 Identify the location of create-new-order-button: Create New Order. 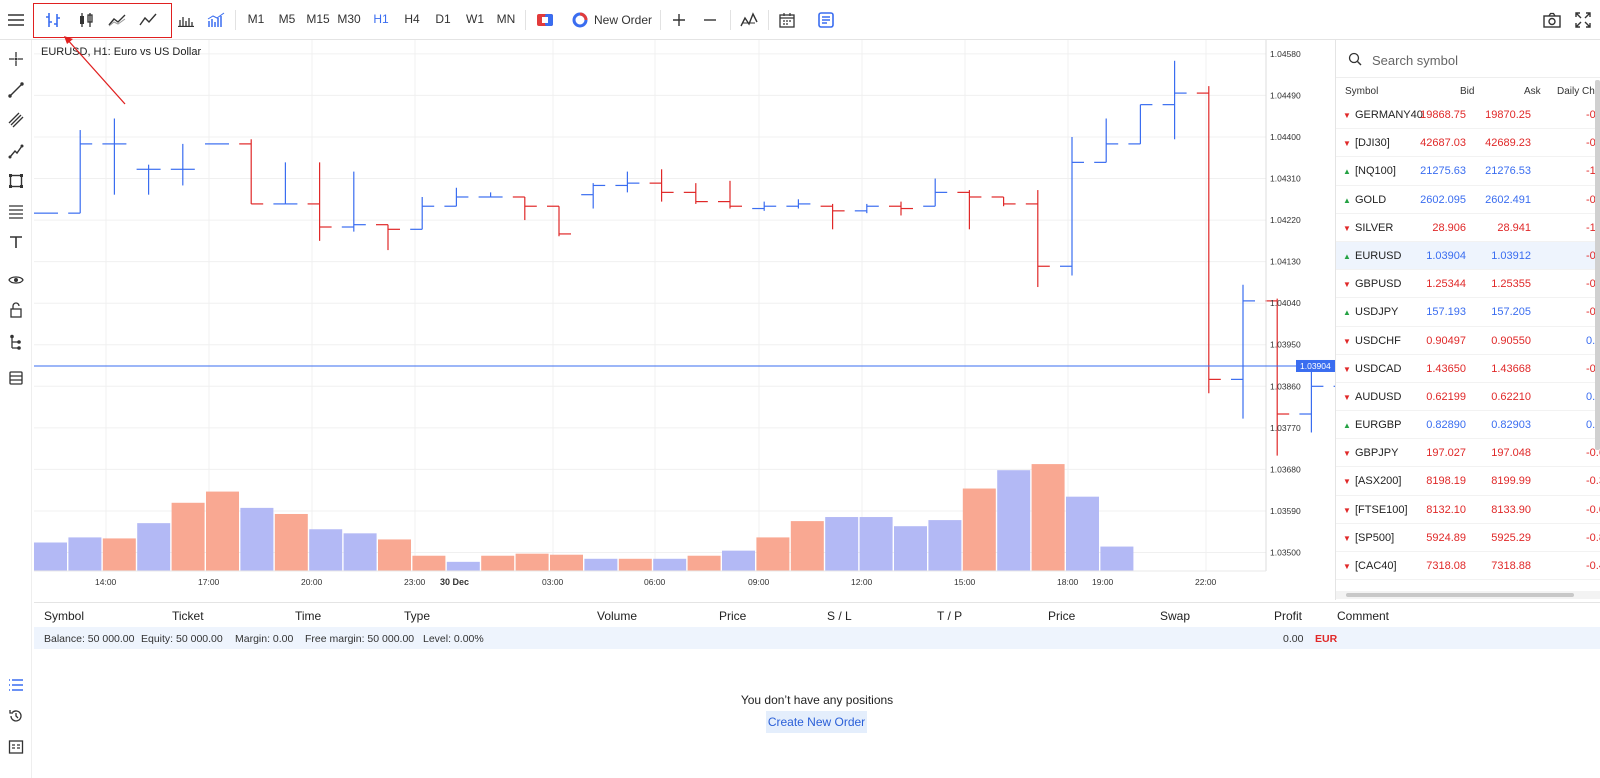
(816, 722).